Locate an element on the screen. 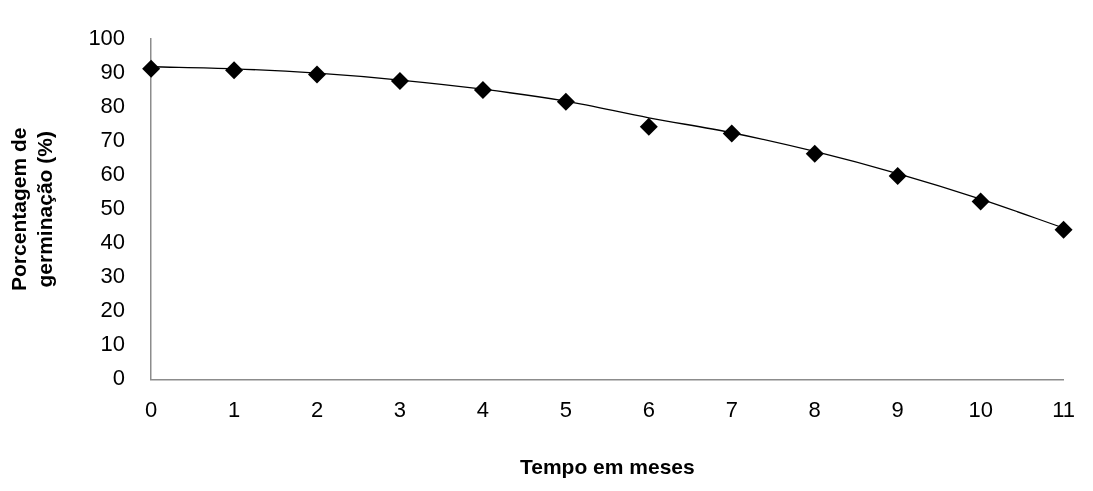  x-tick-label: 4 is located at coordinates (483, 409).